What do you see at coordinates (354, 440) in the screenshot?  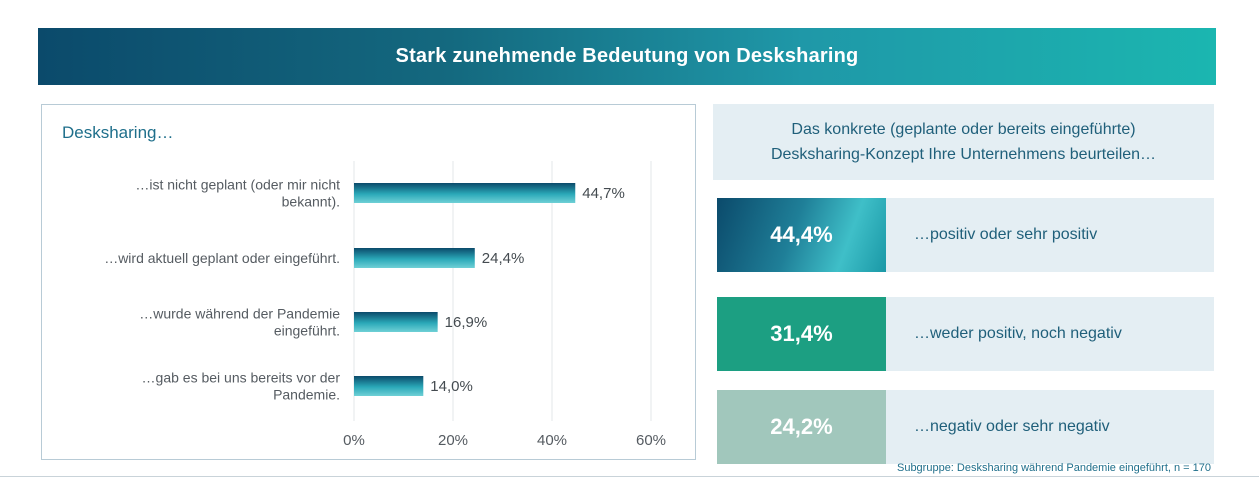 I see `x-tick-label: 0%` at bounding box center [354, 440].